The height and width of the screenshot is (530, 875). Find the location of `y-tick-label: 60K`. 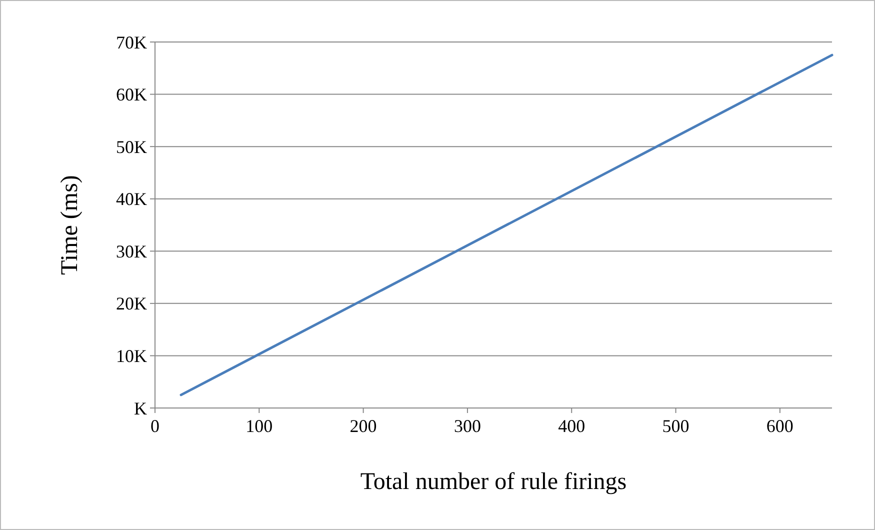

y-tick-label: 60K is located at coordinates (131, 94).